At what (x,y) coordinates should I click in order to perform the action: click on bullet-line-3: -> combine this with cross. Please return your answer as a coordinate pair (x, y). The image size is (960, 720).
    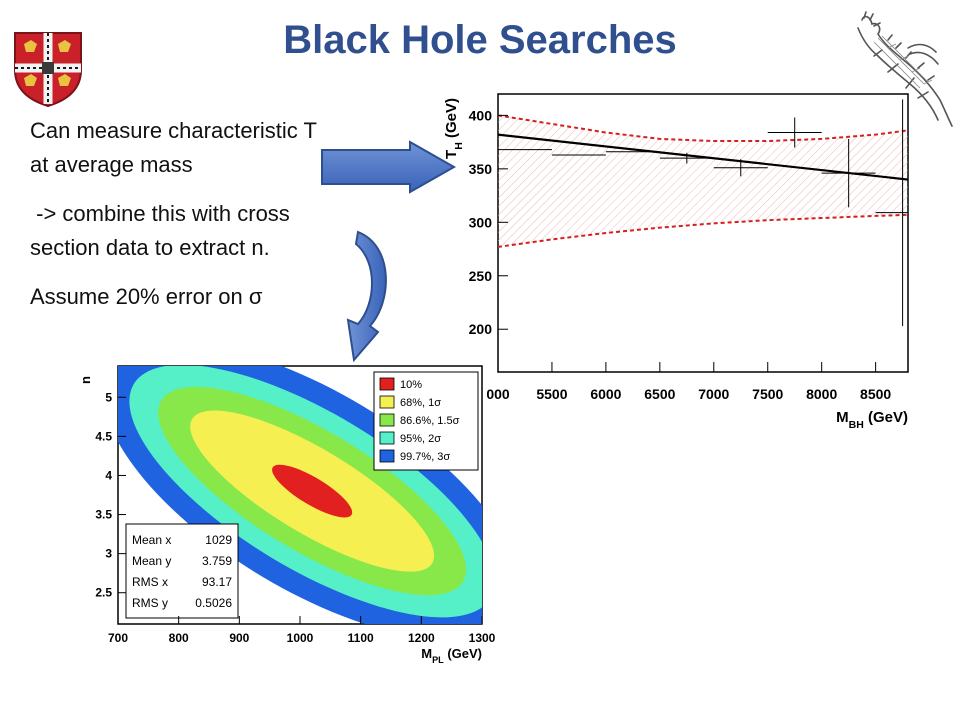
    Looking at the image, I should click on (160, 213).